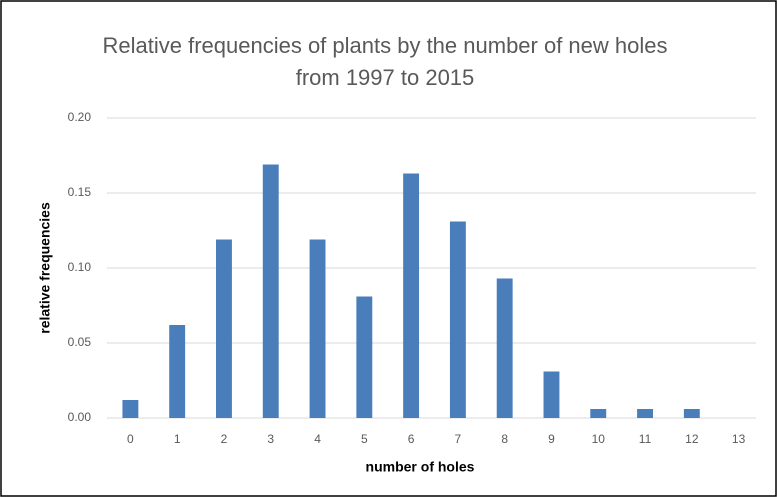  Describe the element at coordinates (504, 439) in the screenshot. I see `x-tick-label: 8` at that location.